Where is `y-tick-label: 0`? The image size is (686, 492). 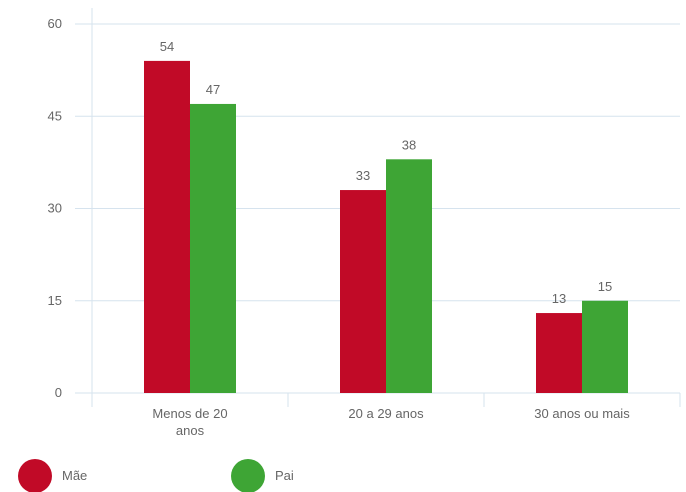 y-tick-label: 0 is located at coordinates (58, 392).